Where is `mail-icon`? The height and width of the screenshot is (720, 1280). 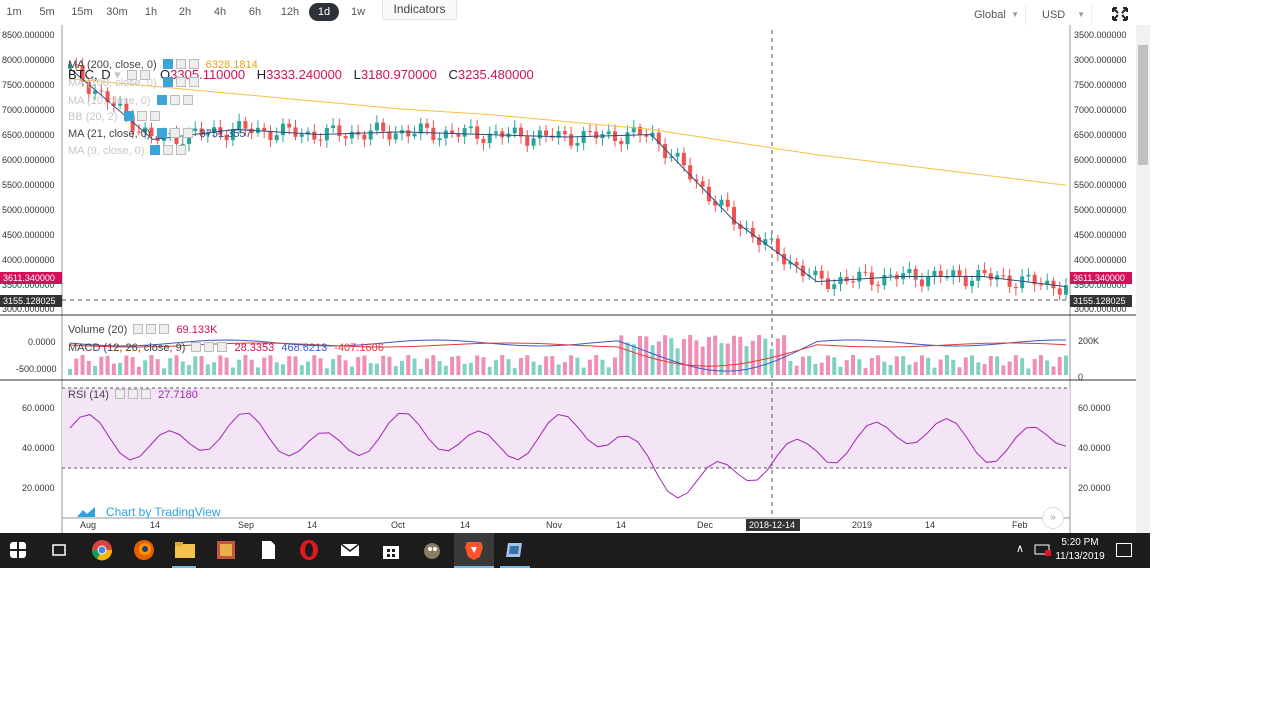 mail-icon is located at coordinates (350, 550).